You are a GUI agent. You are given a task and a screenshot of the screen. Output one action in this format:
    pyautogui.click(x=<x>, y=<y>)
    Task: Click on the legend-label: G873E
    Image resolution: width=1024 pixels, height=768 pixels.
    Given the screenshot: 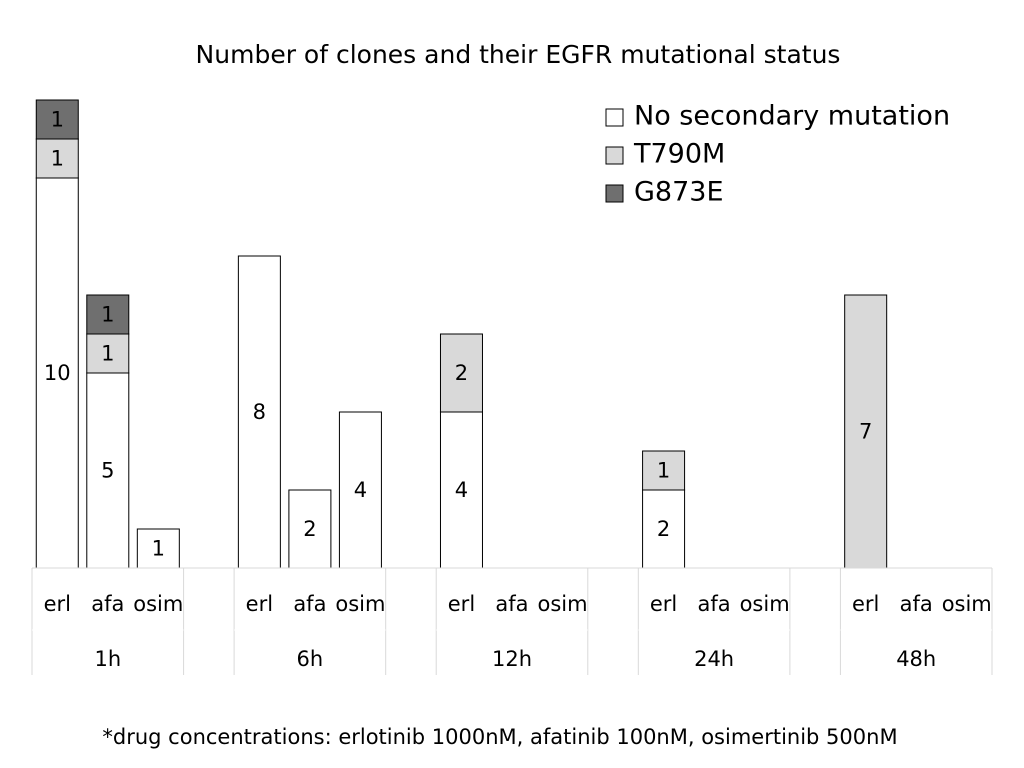 What is the action you would take?
    pyautogui.click(x=679, y=192)
    